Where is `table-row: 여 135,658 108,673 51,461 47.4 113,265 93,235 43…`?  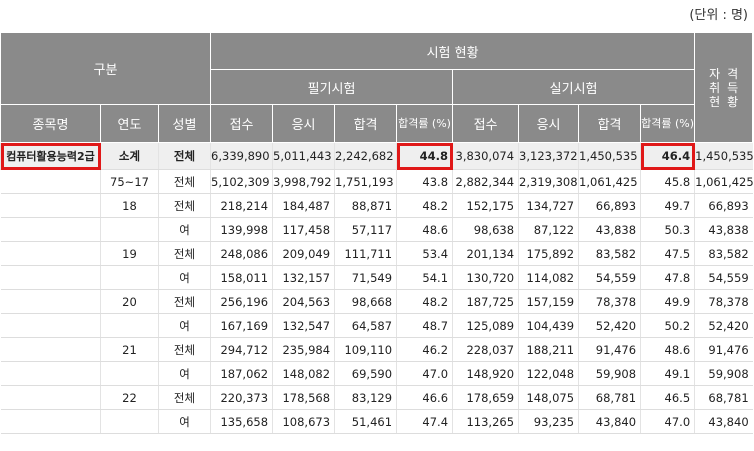 table-row: 여 135,658 108,673 51,461 47.4 113,265 93,235 43… is located at coordinates (376, 421).